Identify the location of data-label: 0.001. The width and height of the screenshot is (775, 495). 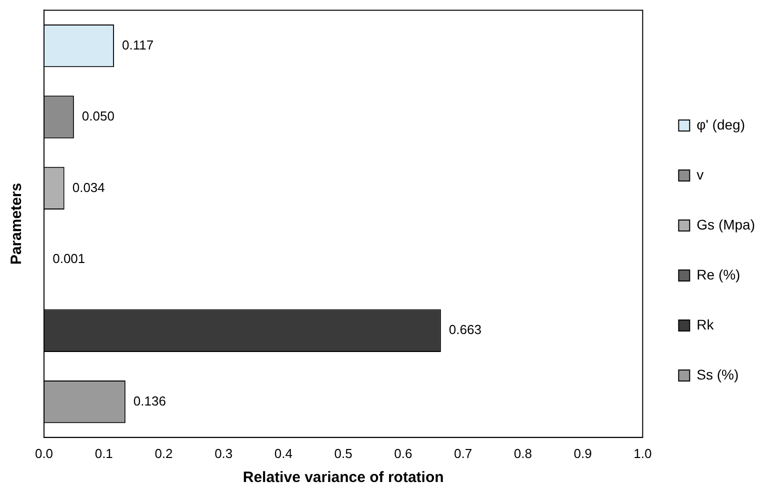
(69, 258).